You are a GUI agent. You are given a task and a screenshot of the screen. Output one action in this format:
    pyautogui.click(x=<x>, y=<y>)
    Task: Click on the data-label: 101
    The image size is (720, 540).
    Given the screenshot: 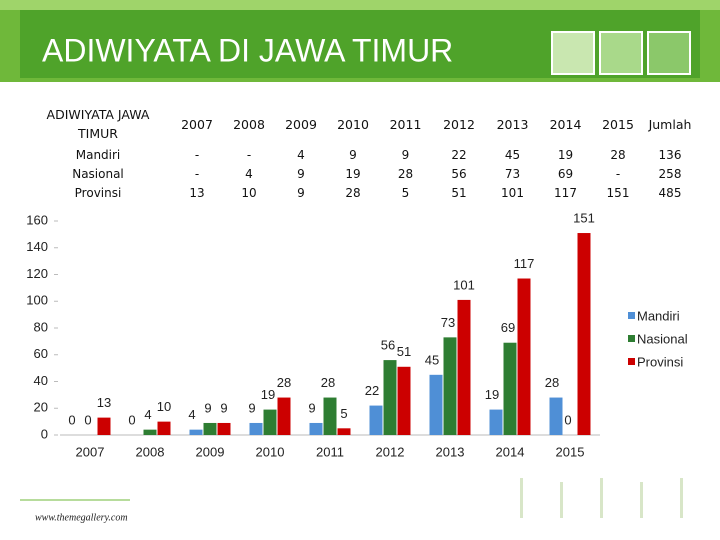 What is the action you would take?
    pyautogui.click(x=464, y=284)
    